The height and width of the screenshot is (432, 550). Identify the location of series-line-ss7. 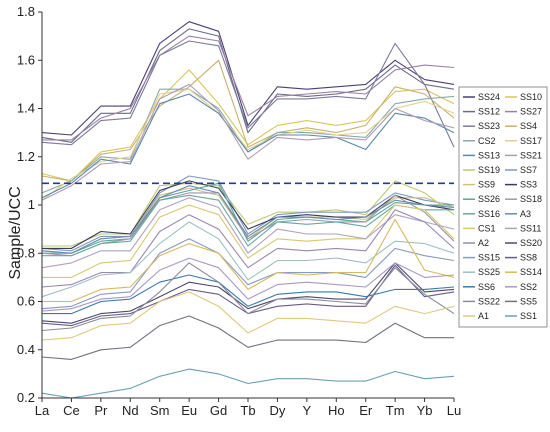
(248, 213).